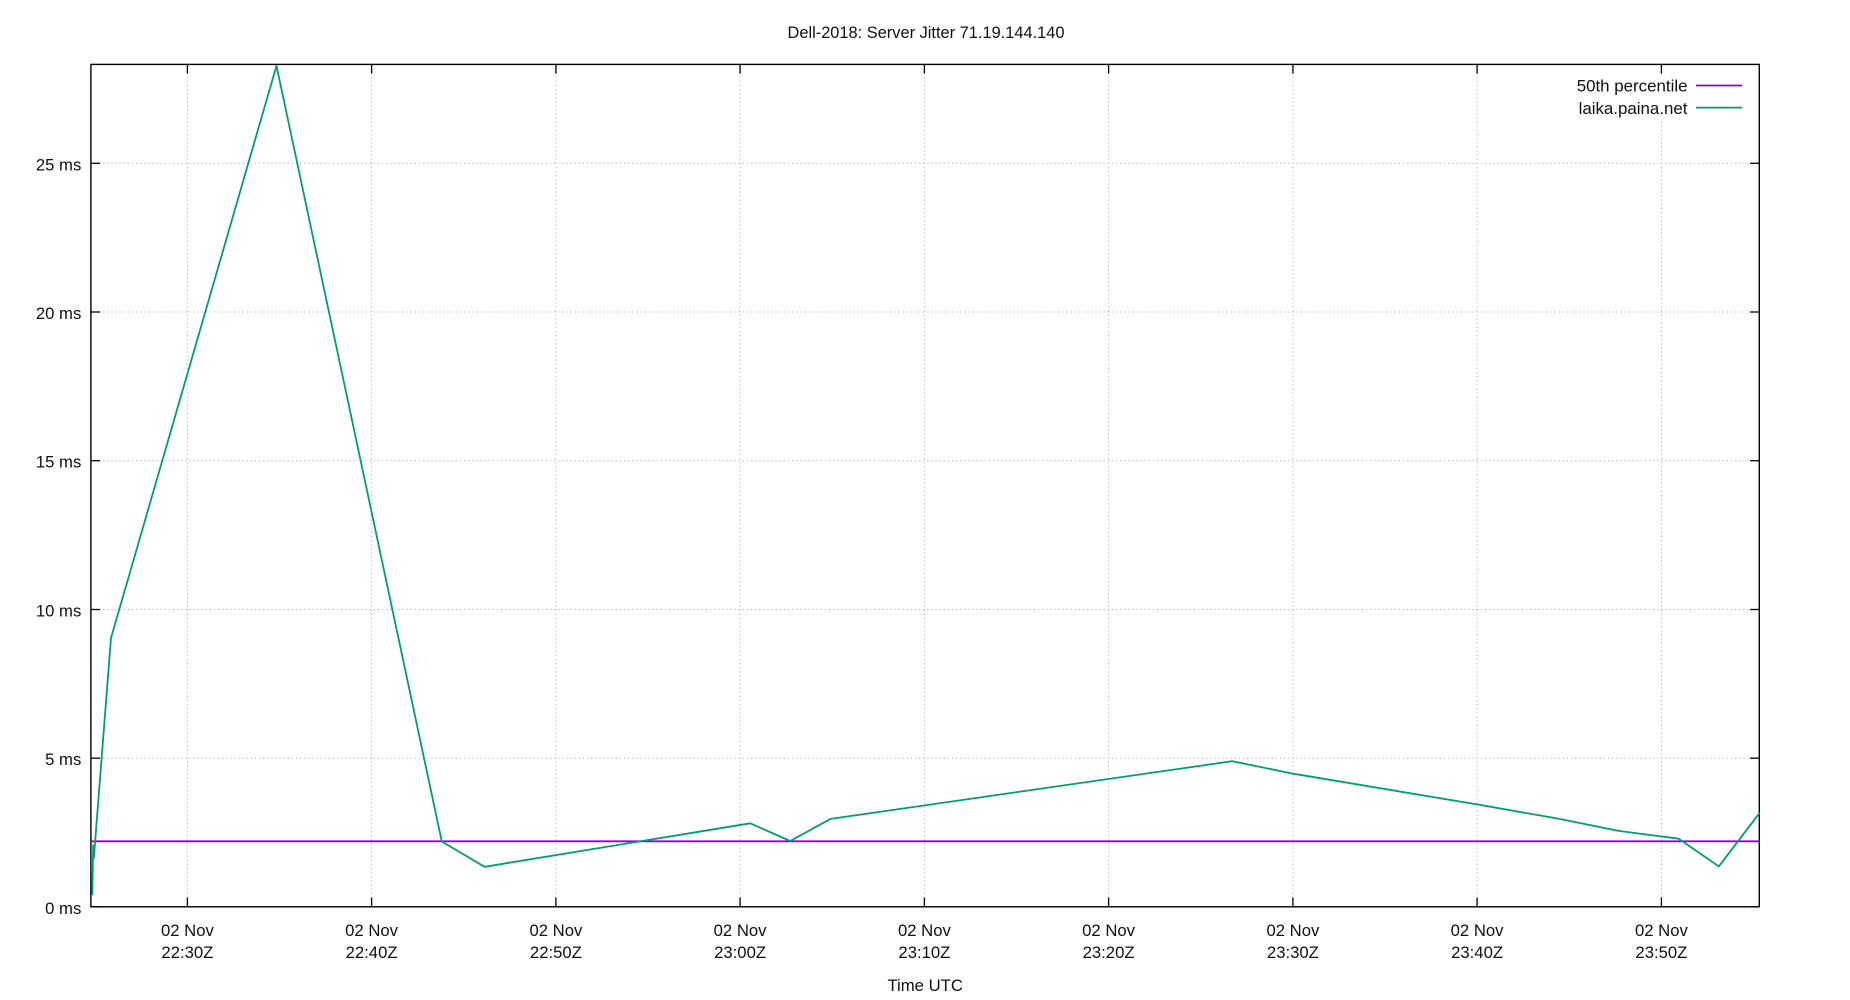  I want to click on svg-text: 0 ms, so click(63, 908).